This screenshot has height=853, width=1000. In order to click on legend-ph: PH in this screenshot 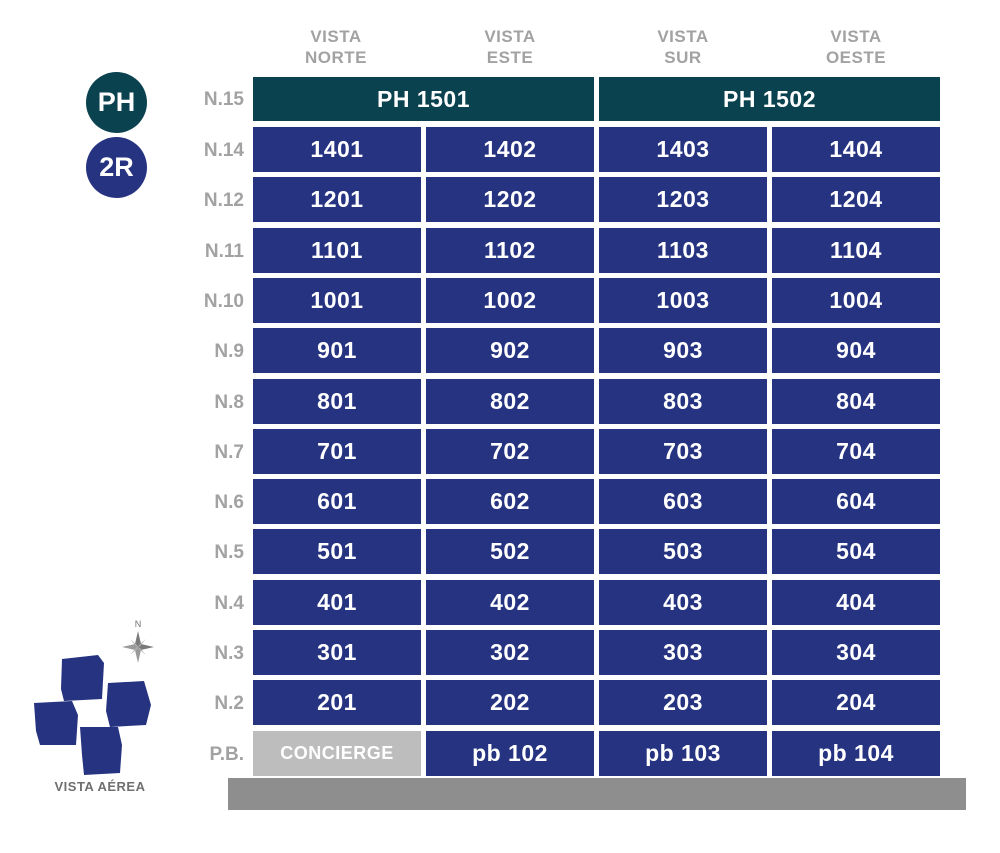, I will do `click(116, 102)`.